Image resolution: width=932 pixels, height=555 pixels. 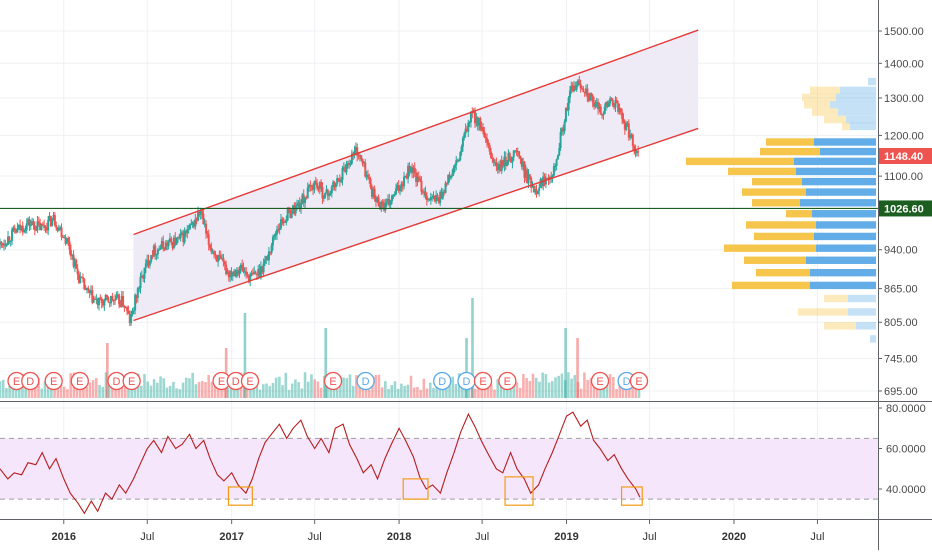 What do you see at coordinates (901, 392) in the screenshot?
I see `price-tick-label: 695.00` at bounding box center [901, 392].